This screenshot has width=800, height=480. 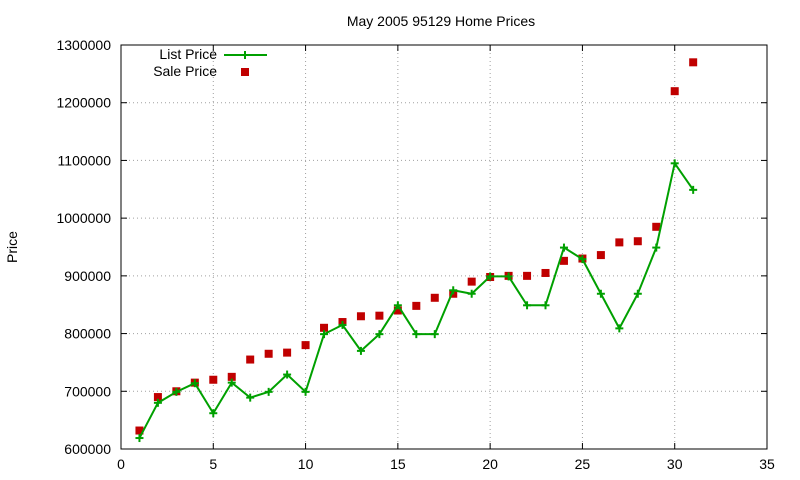 What do you see at coordinates (87, 334) in the screenshot?
I see `y-tick-label: 800000` at bounding box center [87, 334].